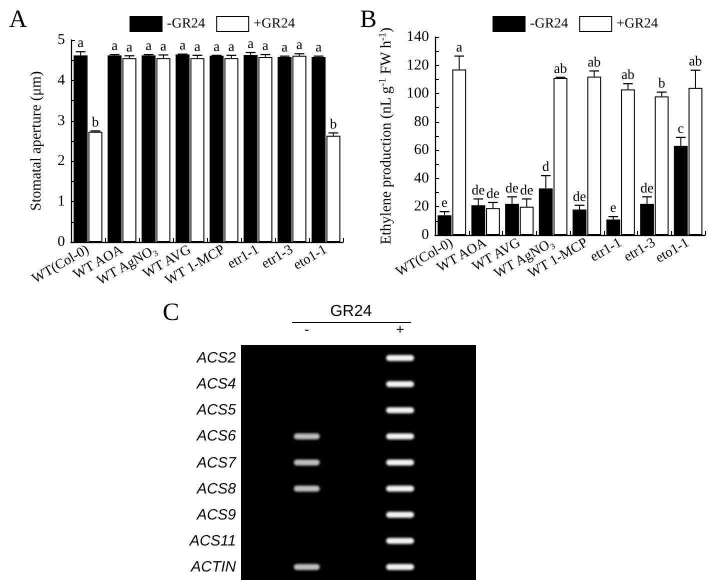  I want to click on category-label: ACS7, so click(216, 462).